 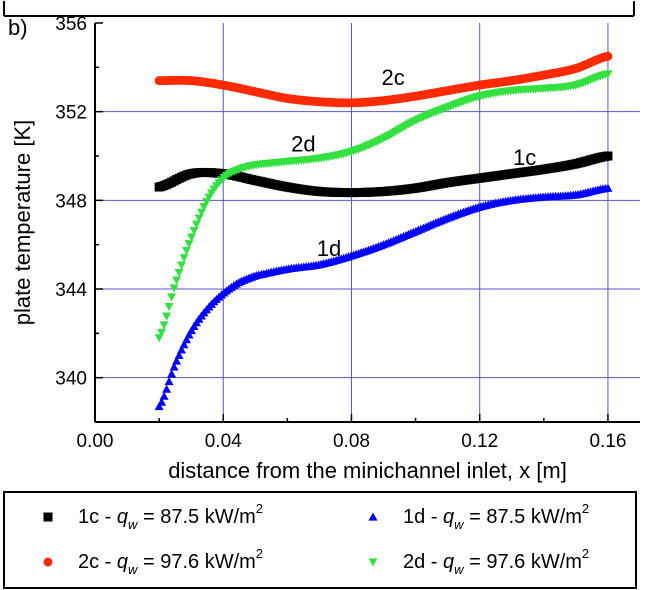 I want to click on legend-prefix: 2d -, so click(x=423, y=562).